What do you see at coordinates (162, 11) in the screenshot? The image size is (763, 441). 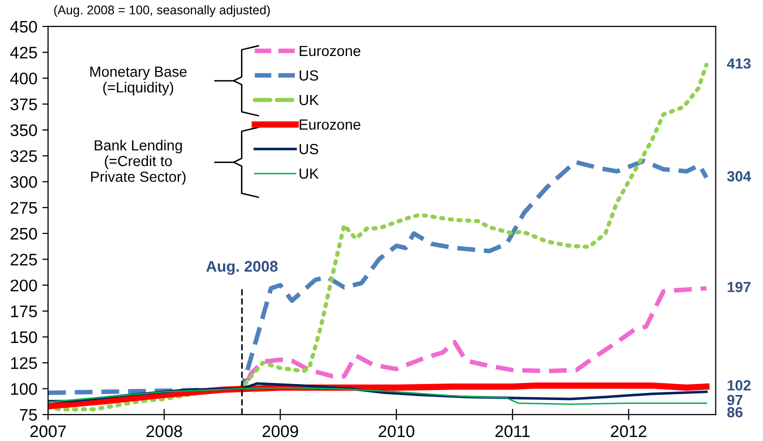 I see `chart-subtitle: (Aug. 2008 = 100, seasonally adjusted)` at bounding box center [162, 11].